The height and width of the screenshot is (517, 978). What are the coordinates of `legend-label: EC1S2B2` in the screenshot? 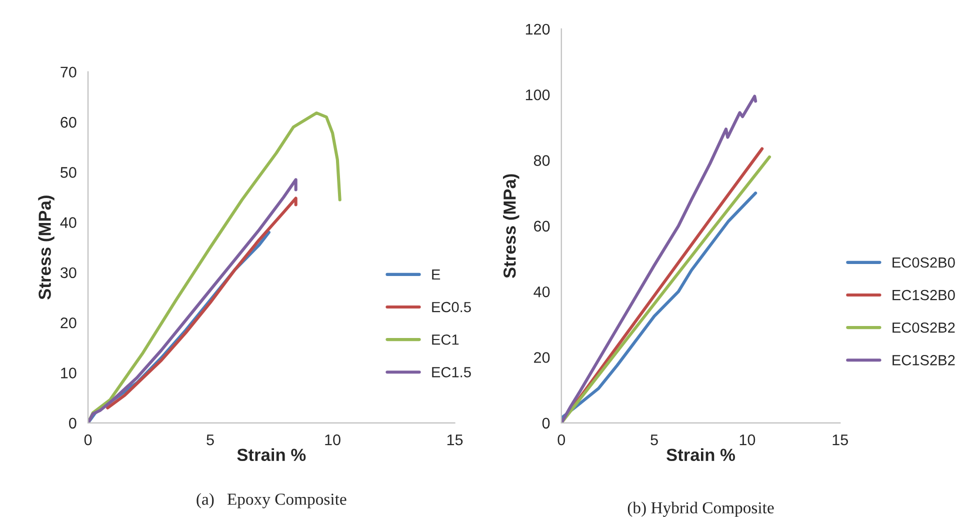 It's located at (923, 360).